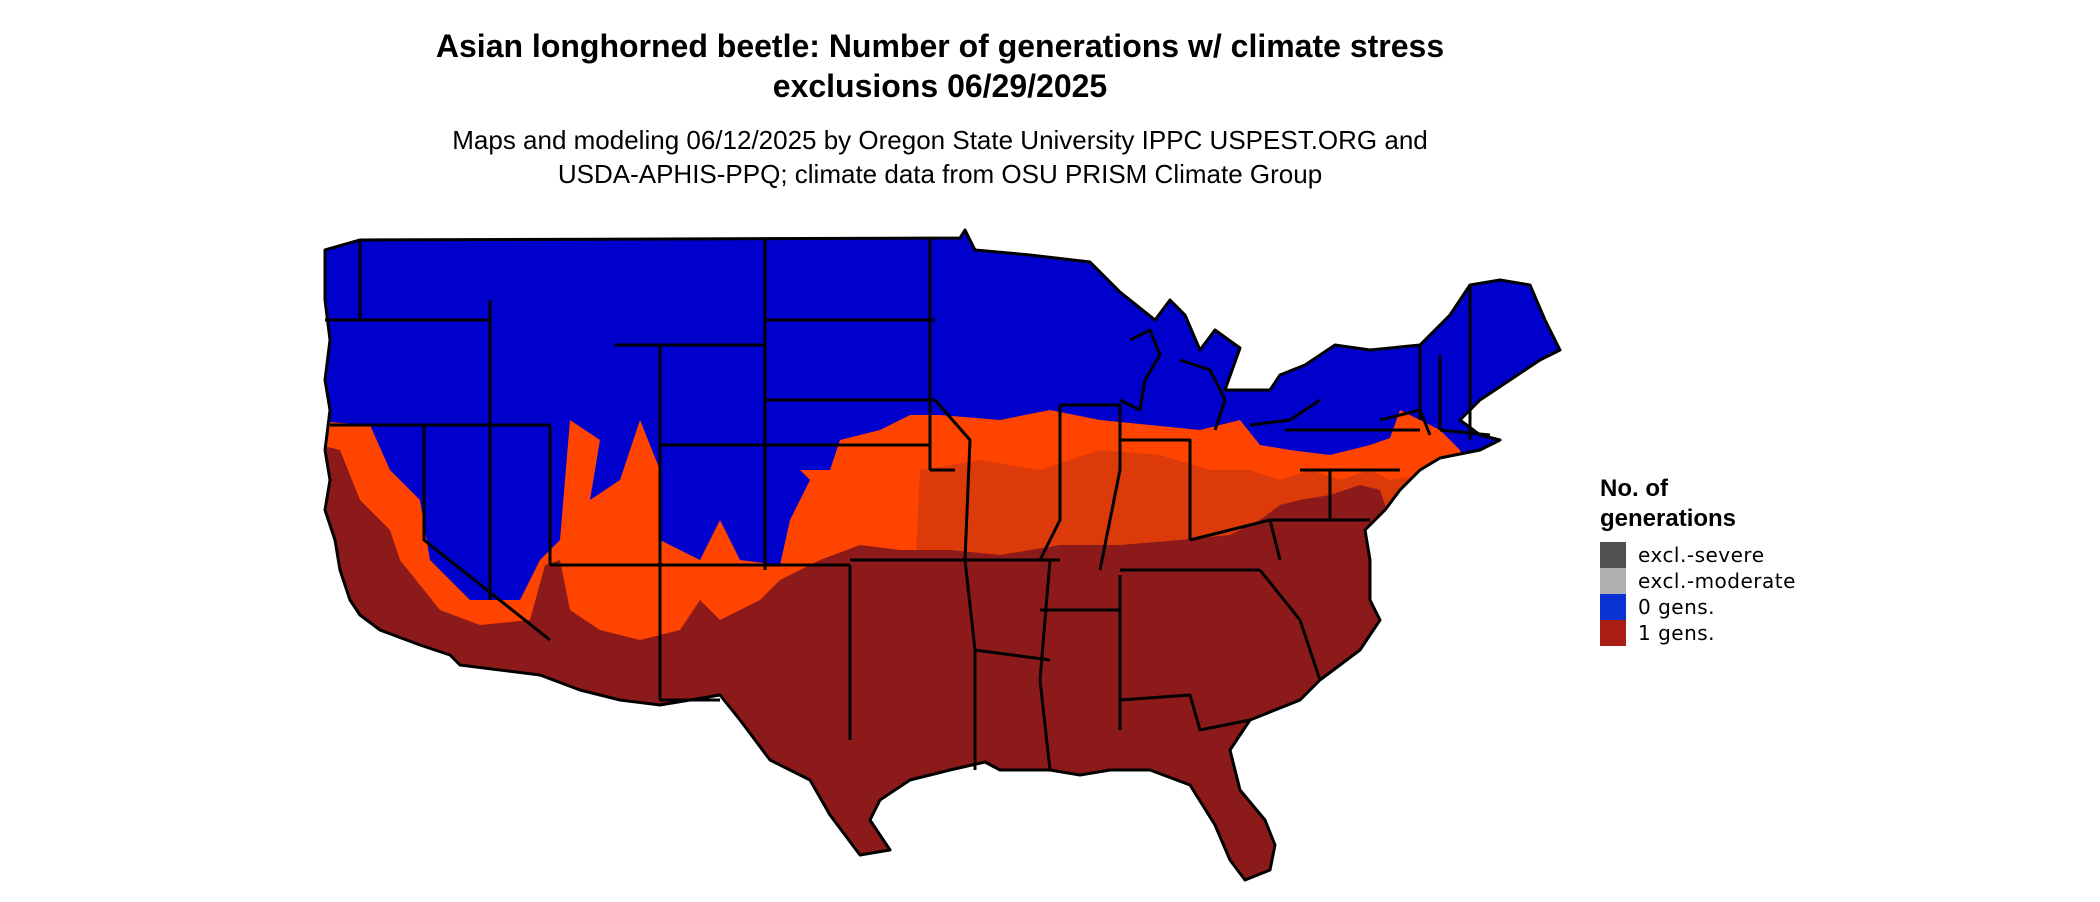 This screenshot has width=2100, height=902. What do you see at coordinates (1264, 483) in the screenshot?
I see `eastern-borders` at bounding box center [1264, 483].